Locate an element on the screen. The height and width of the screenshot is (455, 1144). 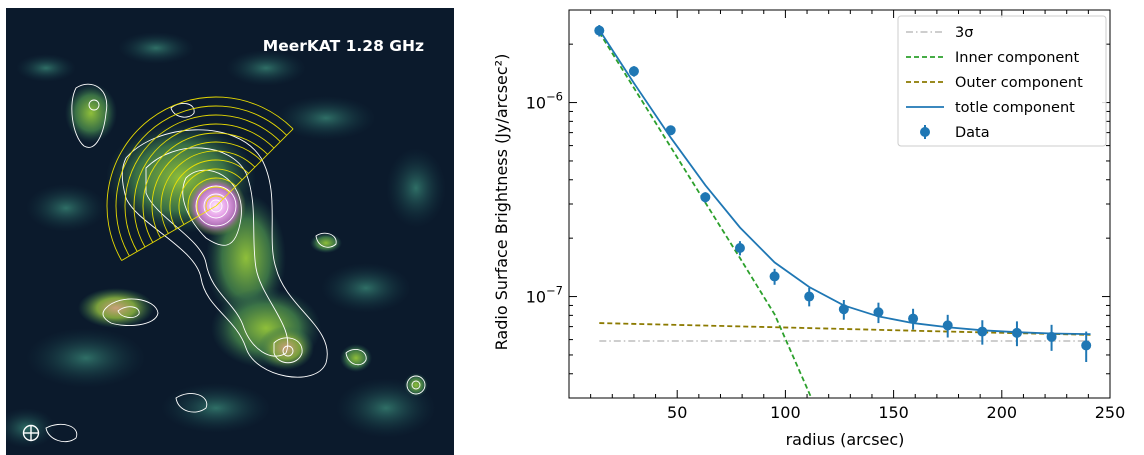
legend-label: Outer component is located at coordinates (1019, 83).